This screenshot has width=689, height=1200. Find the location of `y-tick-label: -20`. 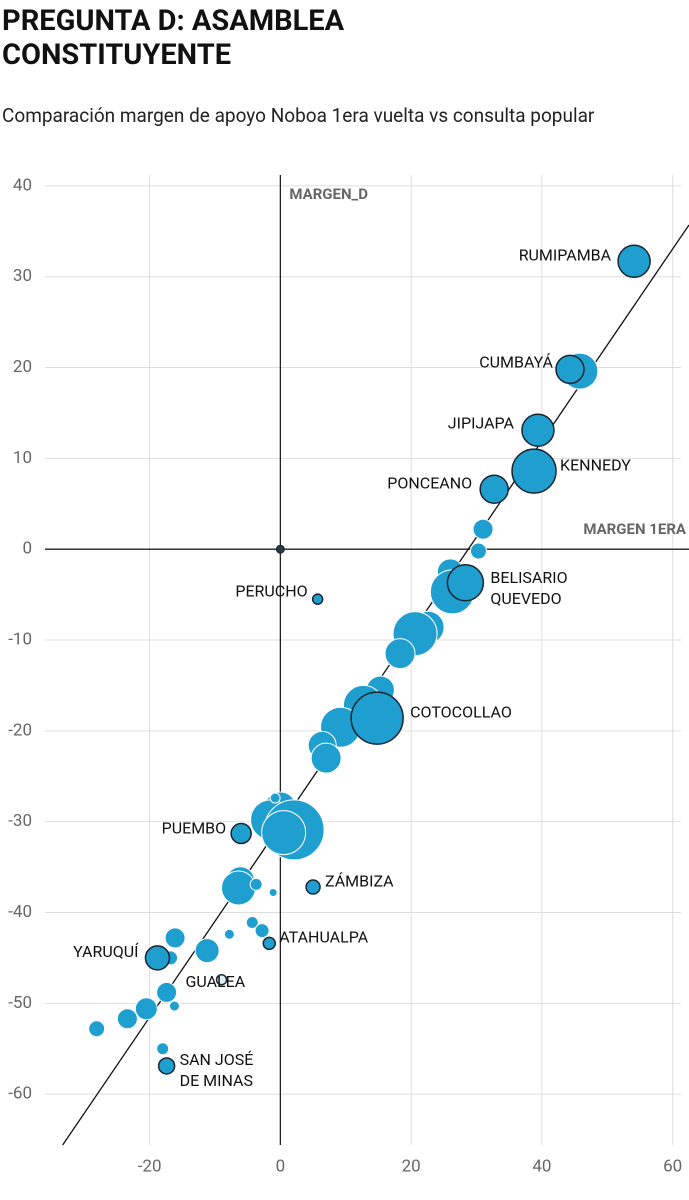

y-tick-label: -20 is located at coordinates (20, 730).